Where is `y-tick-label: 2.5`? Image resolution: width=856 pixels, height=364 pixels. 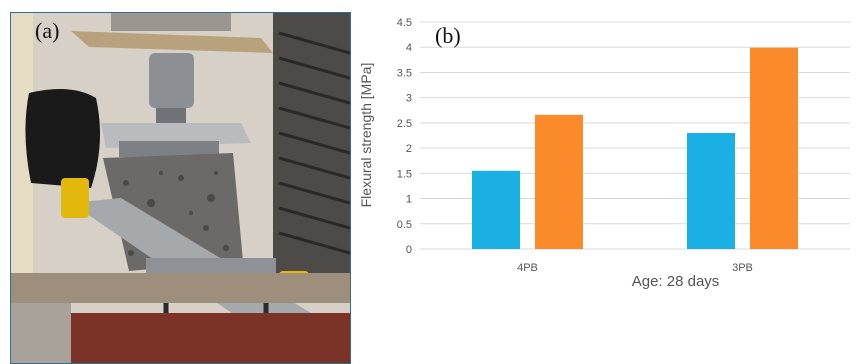 y-tick-label: 2.5 is located at coordinates (404, 124).